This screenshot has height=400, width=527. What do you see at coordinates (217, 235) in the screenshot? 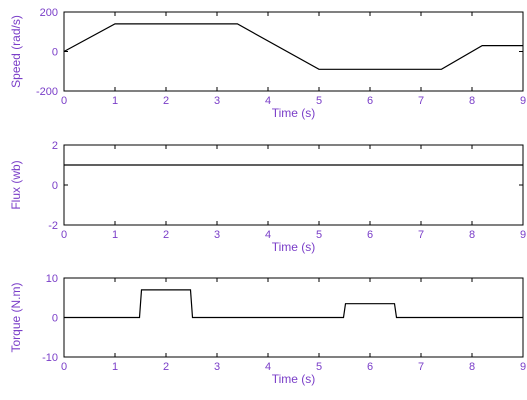
I see `flux-x-tick-label: 3` at bounding box center [217, 235].